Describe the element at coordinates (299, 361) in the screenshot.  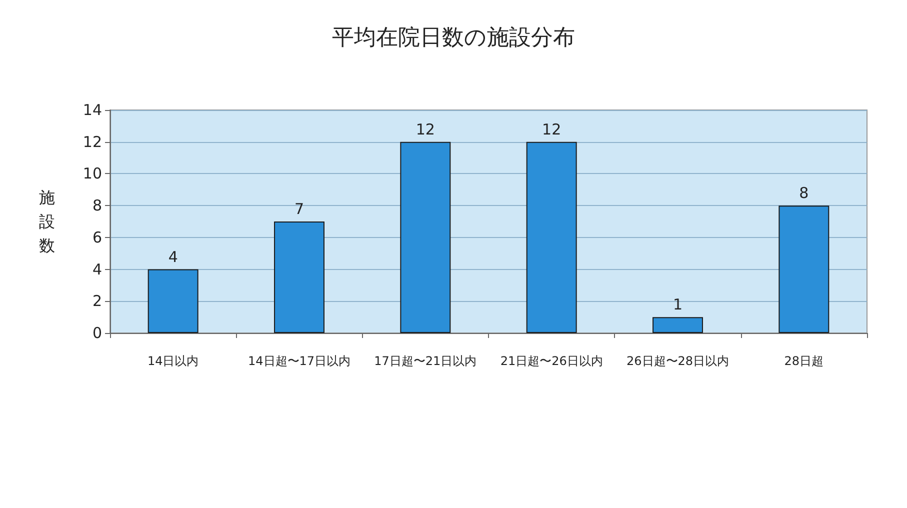
I see `x-tick-label: 14日超〜17日以内` at that location.